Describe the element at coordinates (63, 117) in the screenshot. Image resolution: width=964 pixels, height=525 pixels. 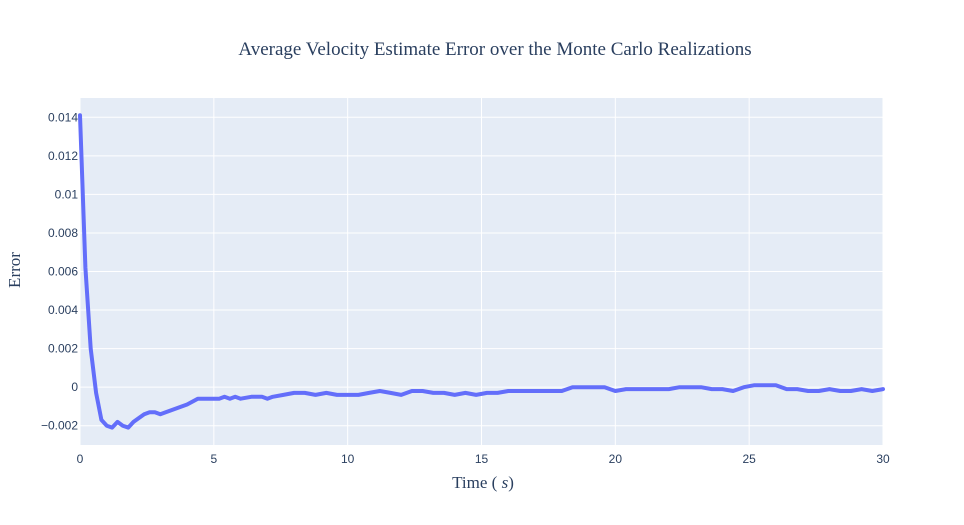
I see `y-tick-label: 0.014` at that location.